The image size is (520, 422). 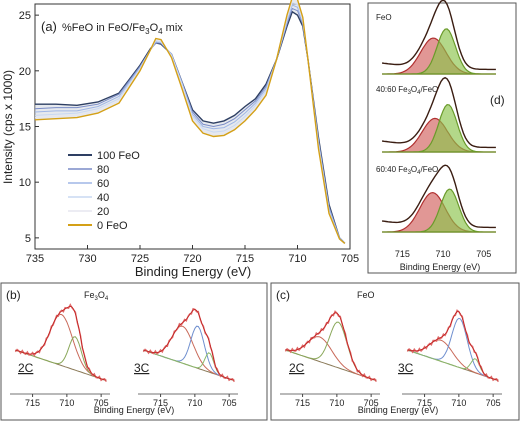 What do you see at coordinates (407, 90) in the screenshot?
I see `inset-label: 40:60 Fe3O4/FeO` at bounding box center [407, 90].